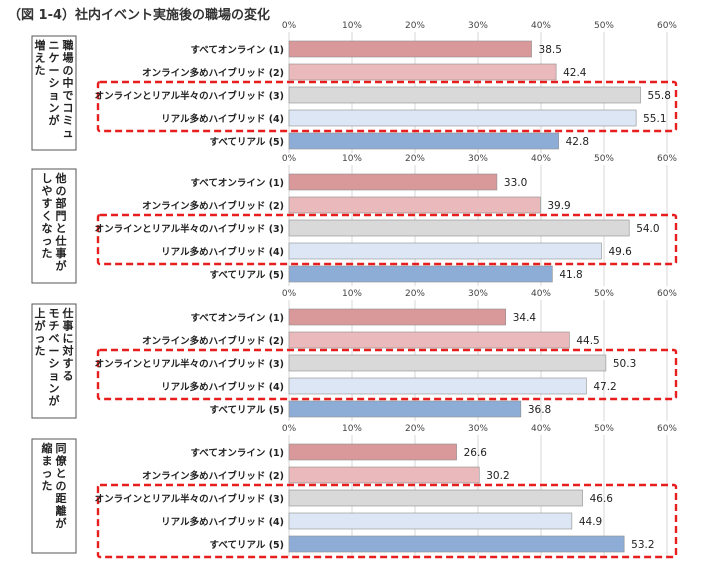 This screenshot has width=720, height=567. I want to click on panel-label-char: ベ, so click(54, 338).